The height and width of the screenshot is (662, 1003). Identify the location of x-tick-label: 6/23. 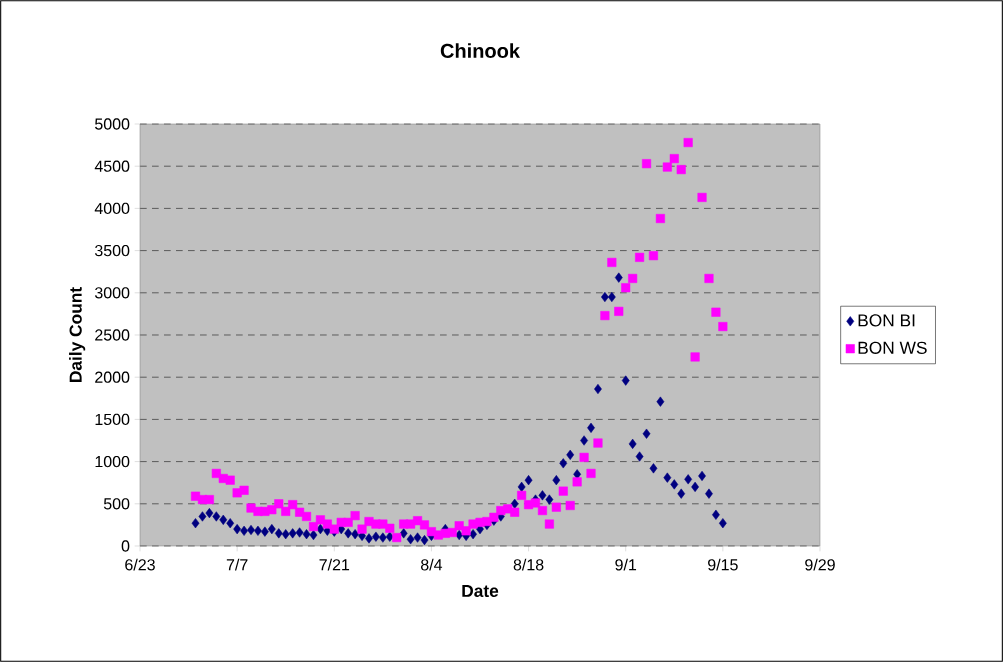
(140, 564).